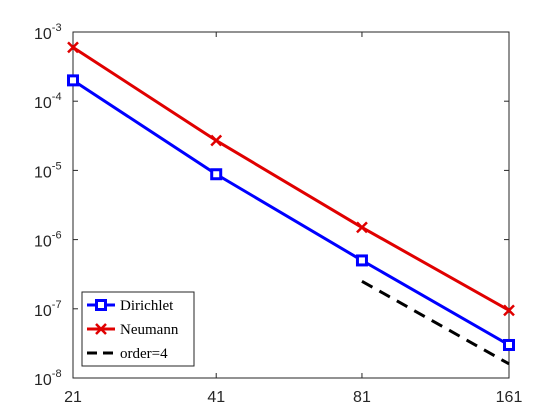  I want to click on x-tick-label: 41, so click(216, 397).